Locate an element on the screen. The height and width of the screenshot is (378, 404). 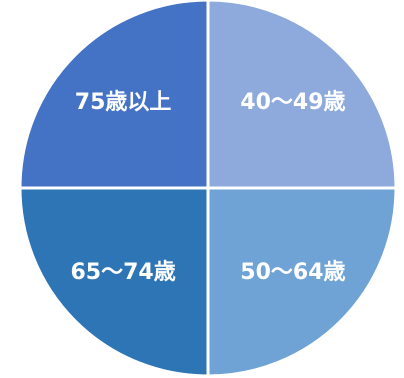
slice-label-2: 65～74歳 is located at coordinates (122, 272).